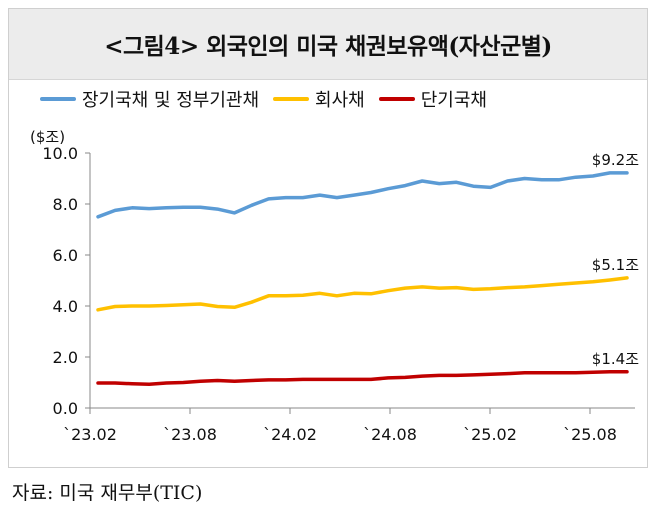  Describe the element at coordinates (453, 100) in the screenshot. I see `legend-label-short-term: 단기국채` at that location.